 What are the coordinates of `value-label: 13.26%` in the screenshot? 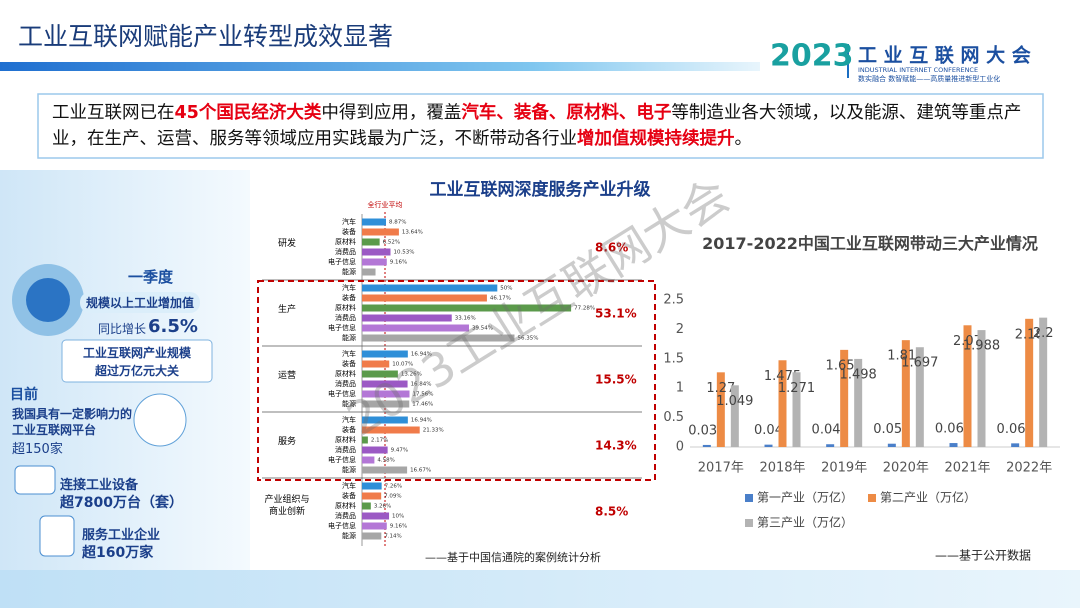 It's located at (411, 375).